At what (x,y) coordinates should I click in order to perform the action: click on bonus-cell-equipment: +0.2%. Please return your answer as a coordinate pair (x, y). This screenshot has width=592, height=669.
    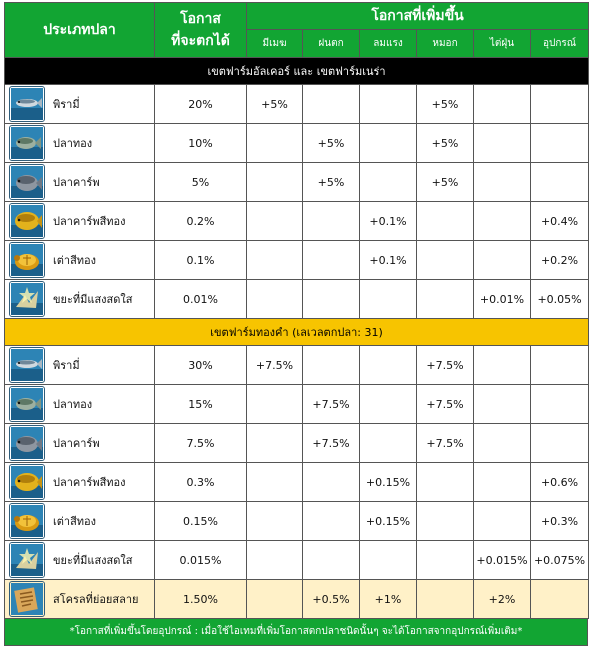
    Looking at the image, I should click on (559, 260).